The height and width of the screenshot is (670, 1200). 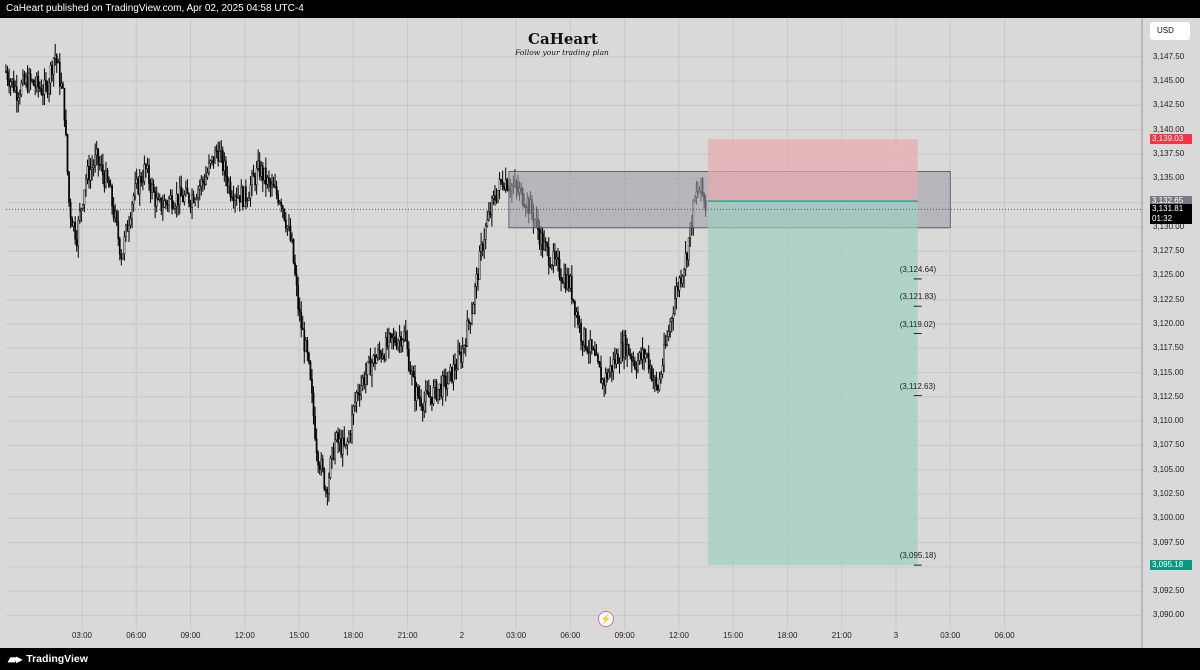 I want to click on time-tick-label: 03:00, so click(x=516, y=635).